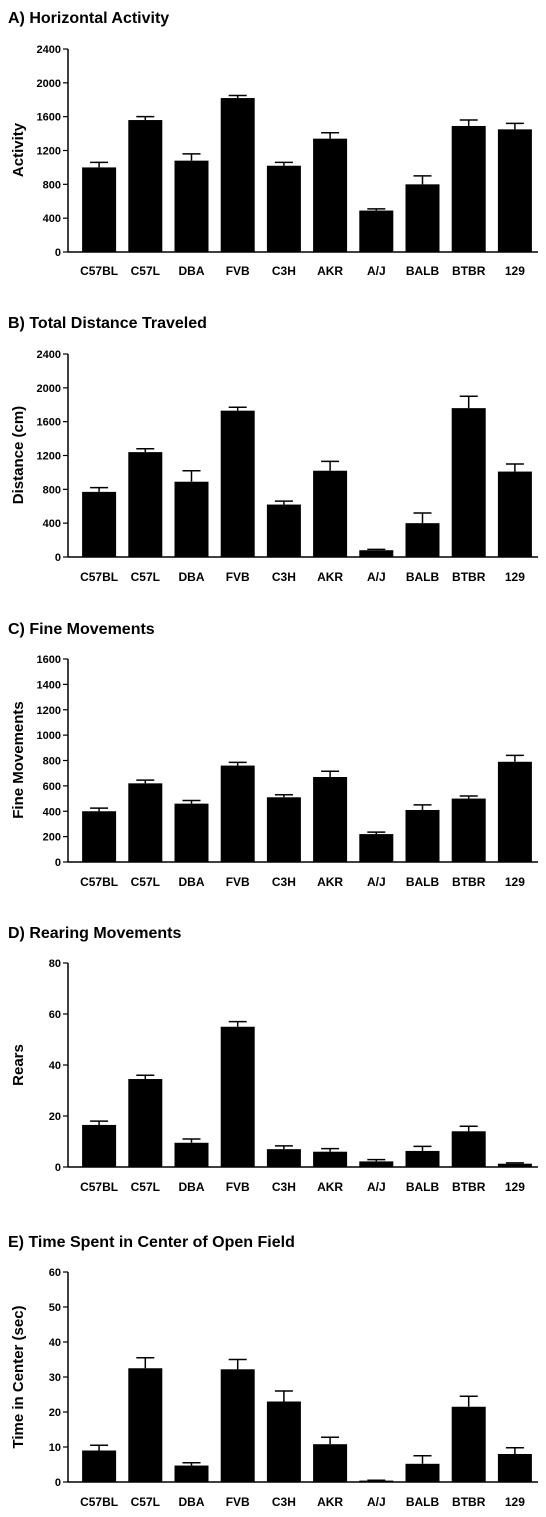  What do you see at coordinates (49, 355) in the screenshot?
I see `y-tick-label: 2400` at bounding box center [49, 355].